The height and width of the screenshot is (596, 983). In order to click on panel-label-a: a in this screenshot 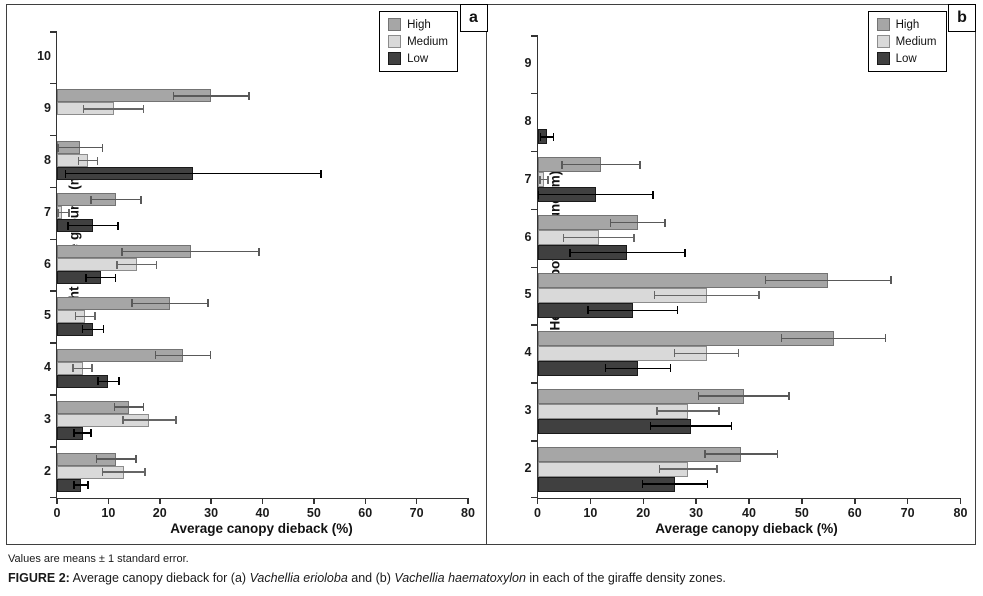, I will do `click(473, 17)`.